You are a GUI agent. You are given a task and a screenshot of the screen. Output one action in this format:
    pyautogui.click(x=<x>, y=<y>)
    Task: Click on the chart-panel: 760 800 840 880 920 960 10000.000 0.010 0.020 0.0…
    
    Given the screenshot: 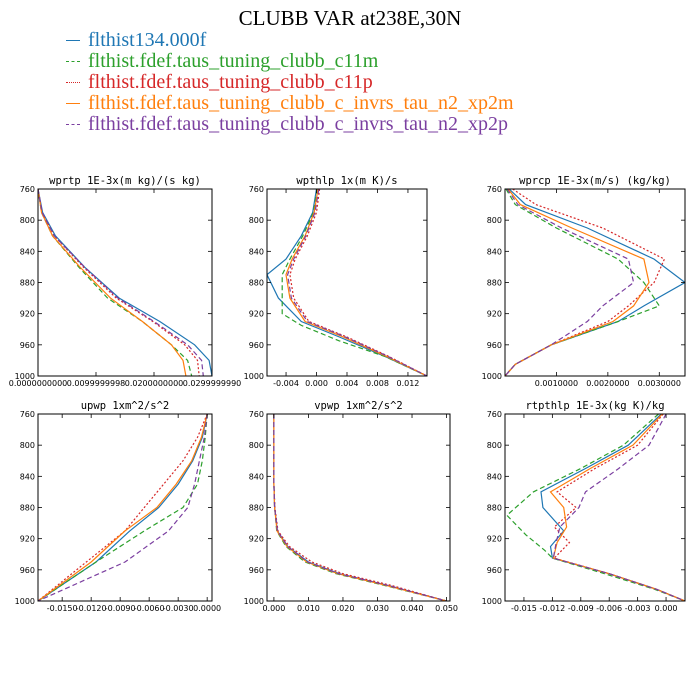 What is the action you would take?
    pyautogui.click(x=351, y=506)
    